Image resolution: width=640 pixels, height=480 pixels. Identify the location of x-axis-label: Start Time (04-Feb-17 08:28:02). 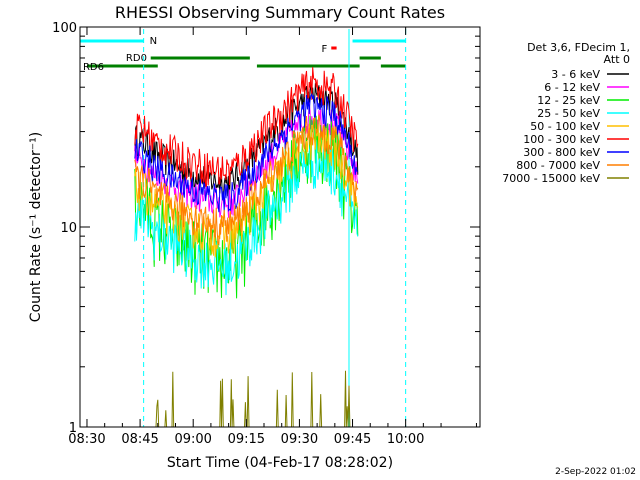
(280, 463).